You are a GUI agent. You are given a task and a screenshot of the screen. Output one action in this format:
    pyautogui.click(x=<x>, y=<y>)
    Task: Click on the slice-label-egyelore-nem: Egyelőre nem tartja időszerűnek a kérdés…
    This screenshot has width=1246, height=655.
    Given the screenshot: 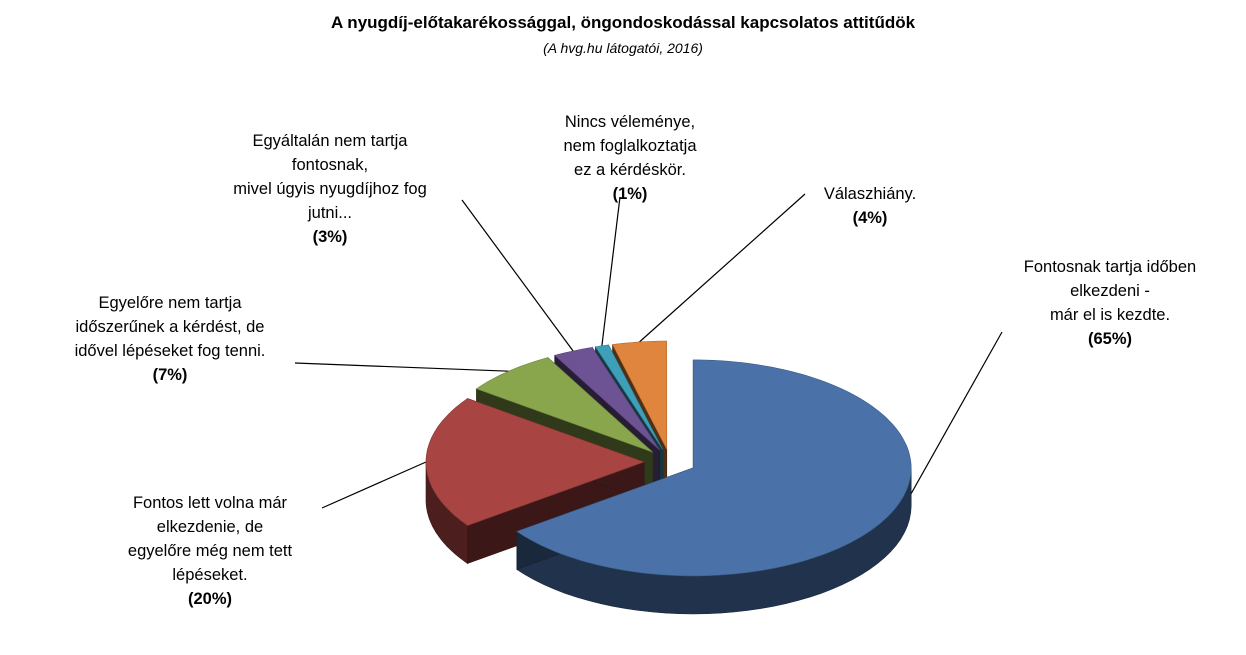 What is the action you would take?
    pyautogui.click(x=170, y=339)
    